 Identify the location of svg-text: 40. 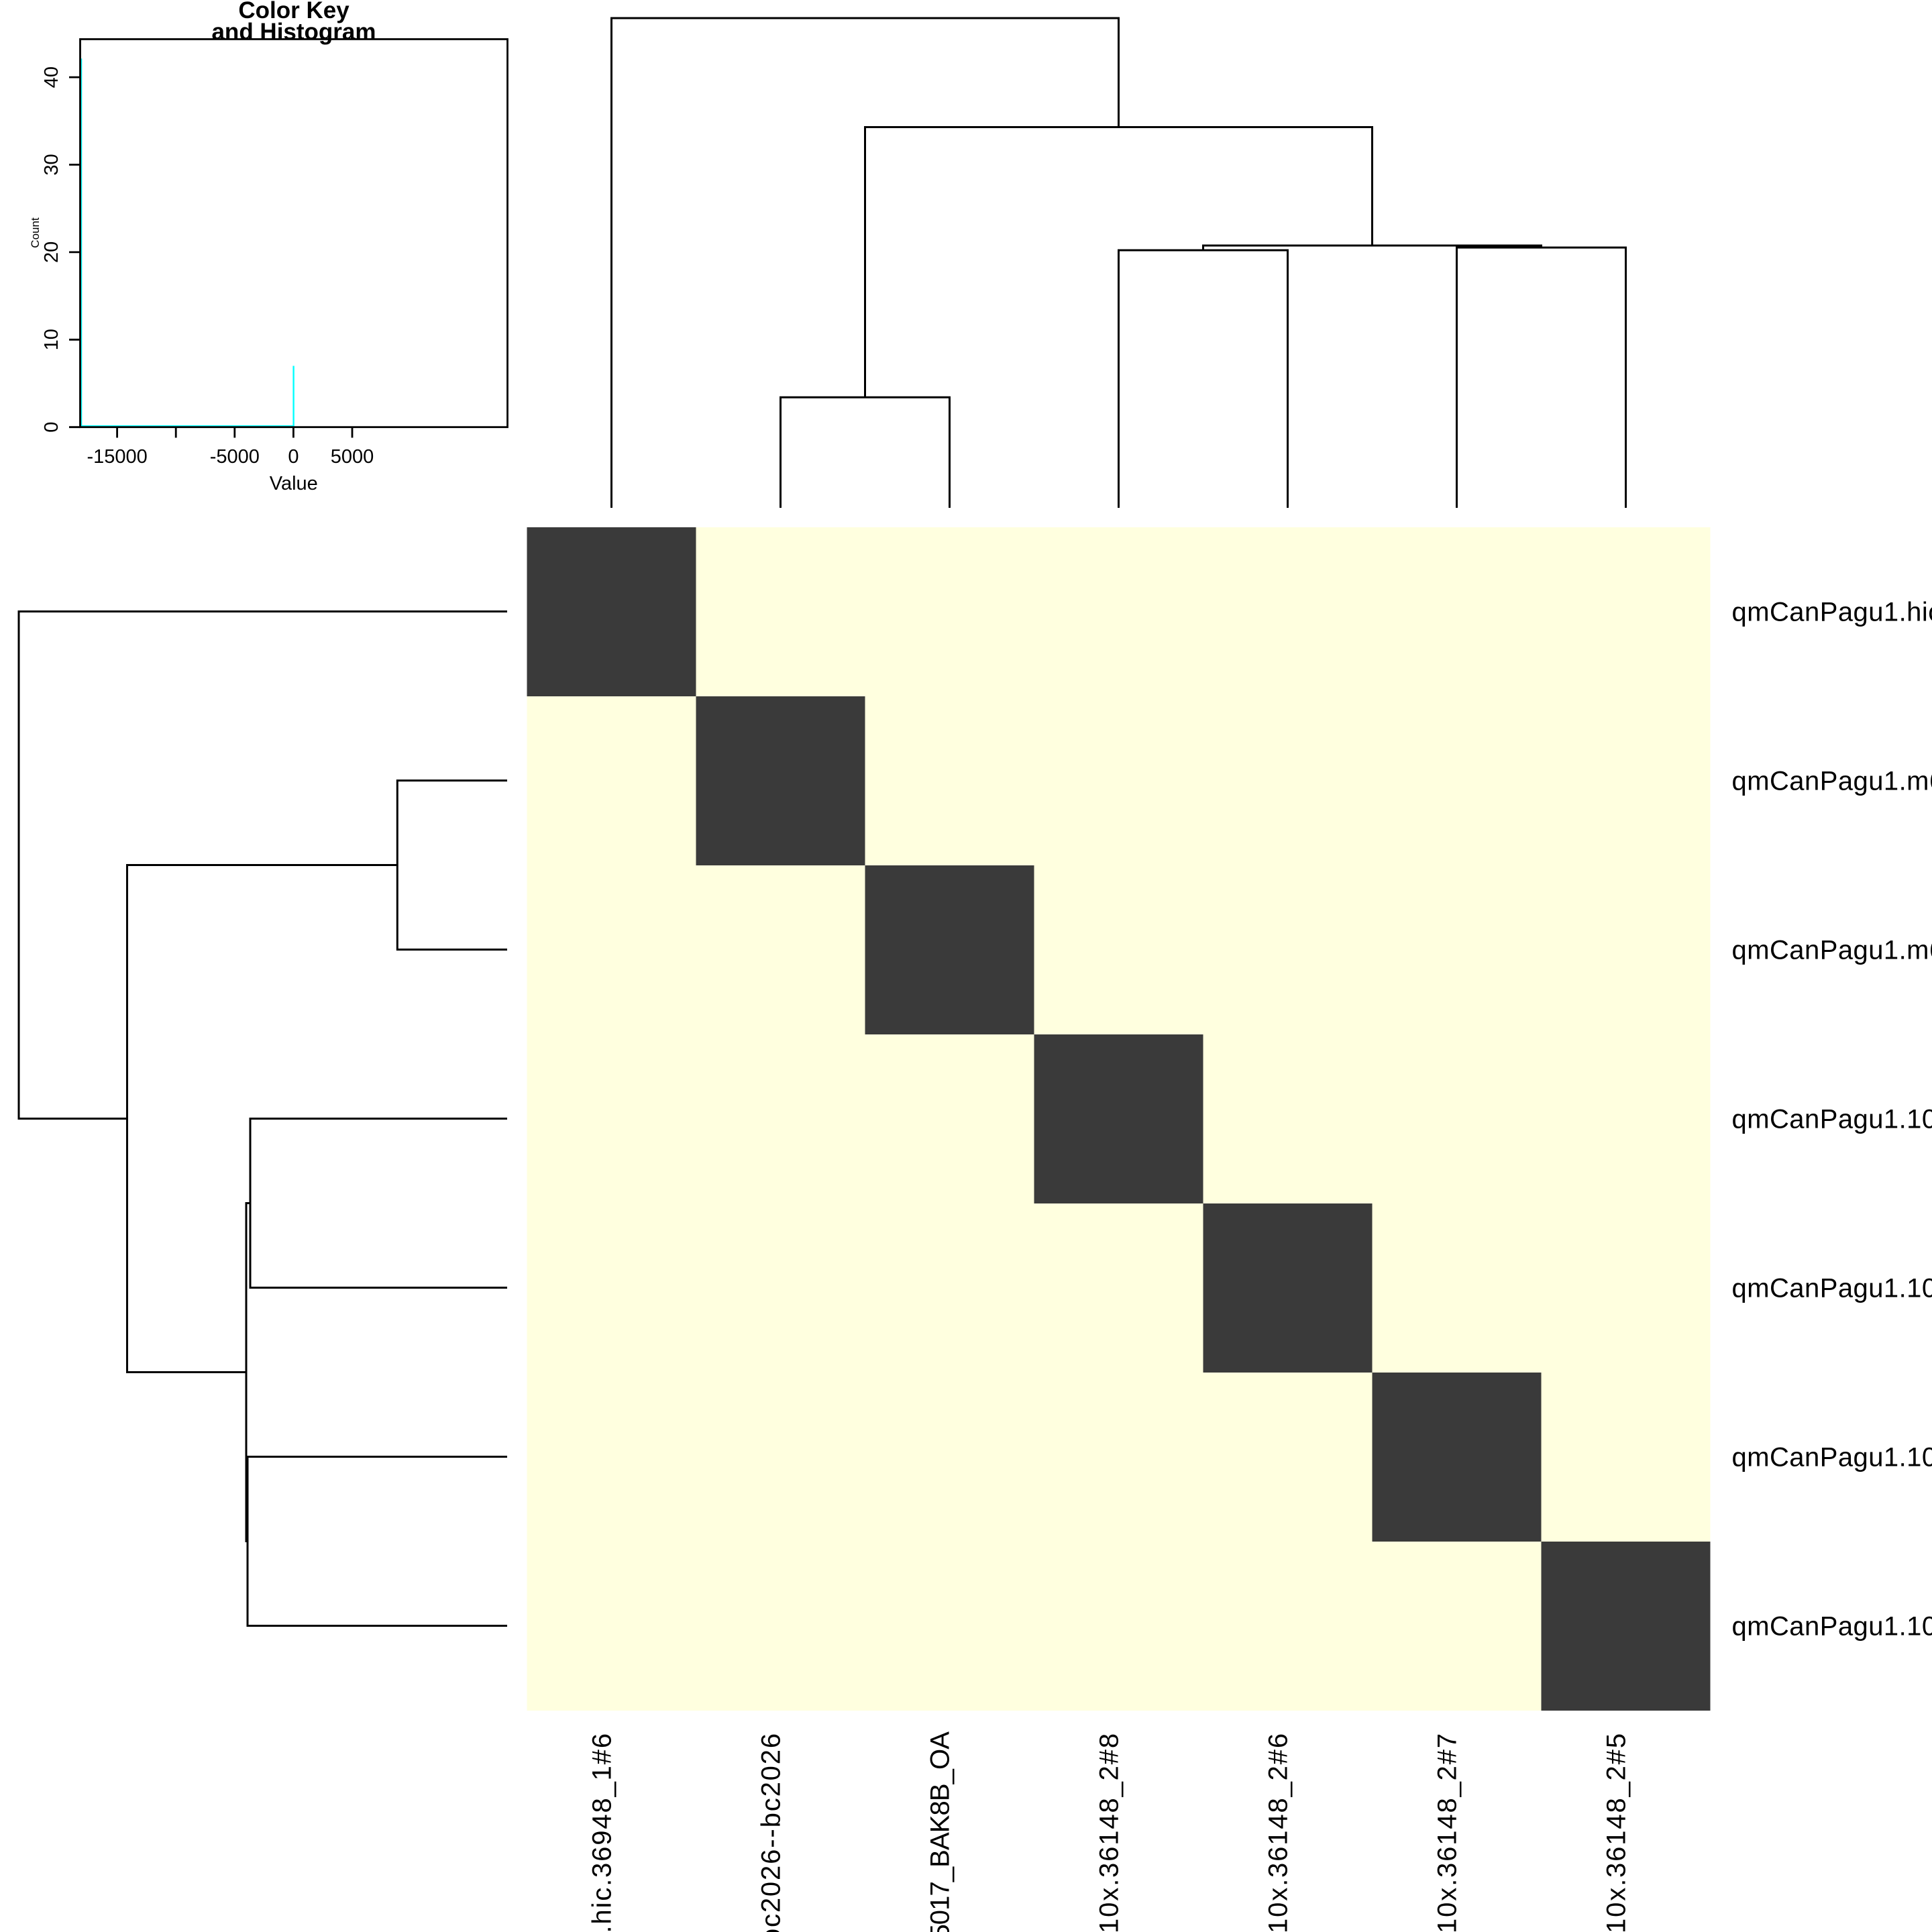
(51, 77).